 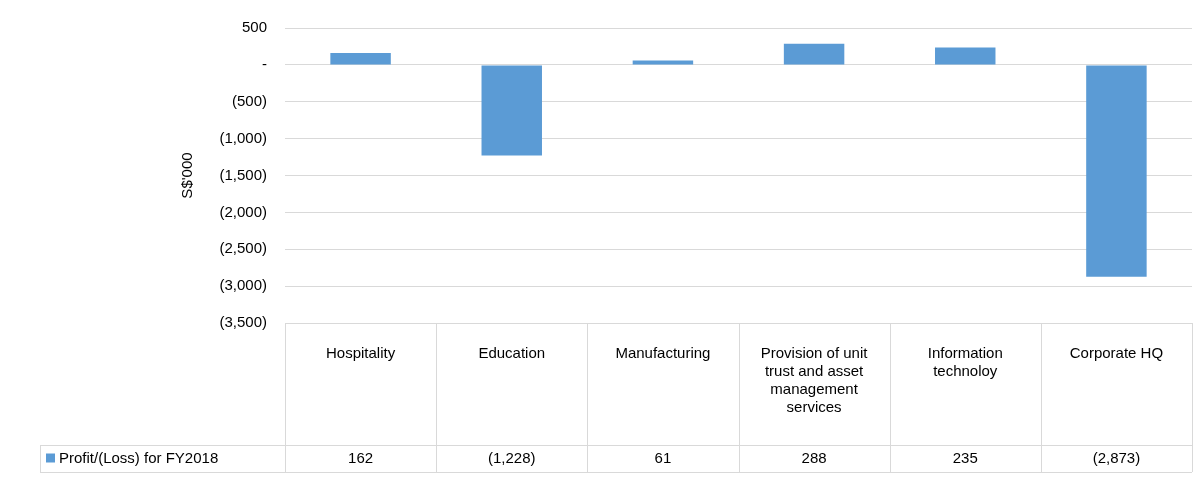 What do you see at coordinates (243, 174) in the screenshot?
I see `y-tick-label: (1,500)` at bounding box center [243, 174].